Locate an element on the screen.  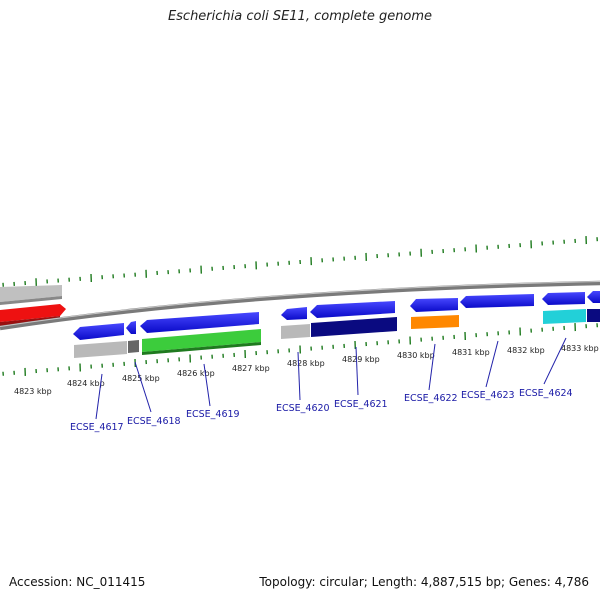
outer-scale-ticks is located at coordinates (300, 261).